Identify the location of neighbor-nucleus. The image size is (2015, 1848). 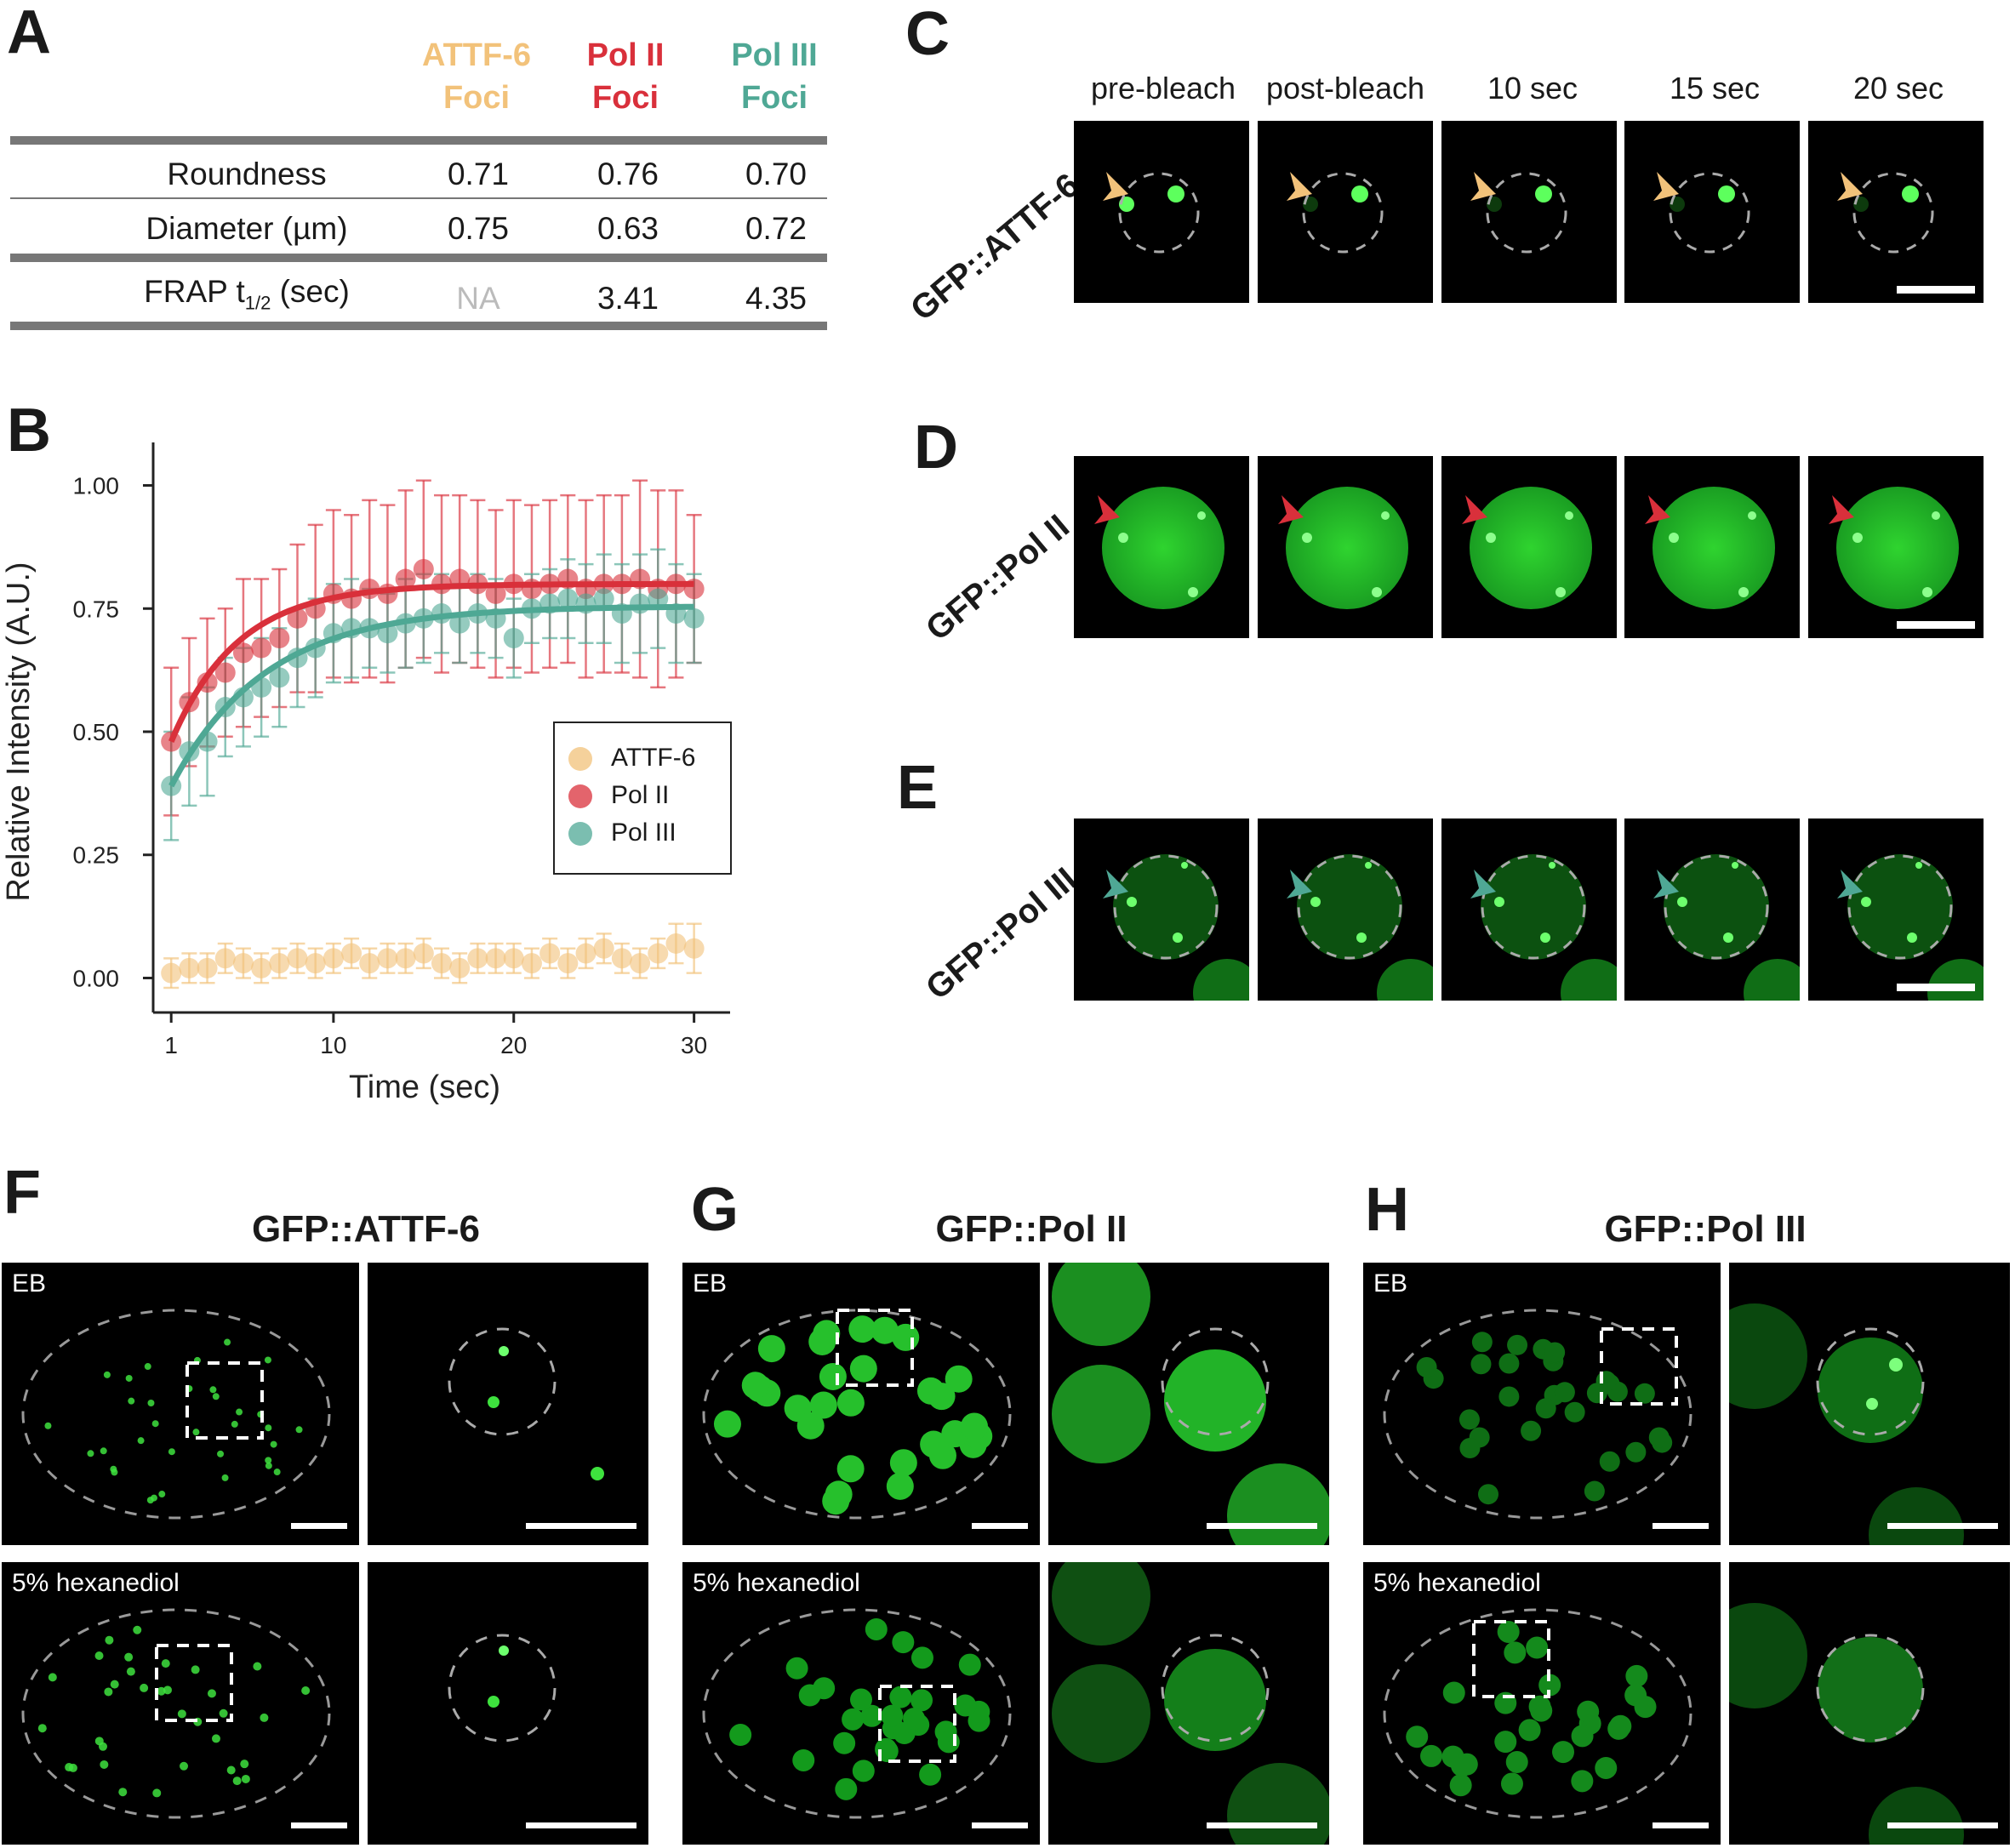
(1955, 980).